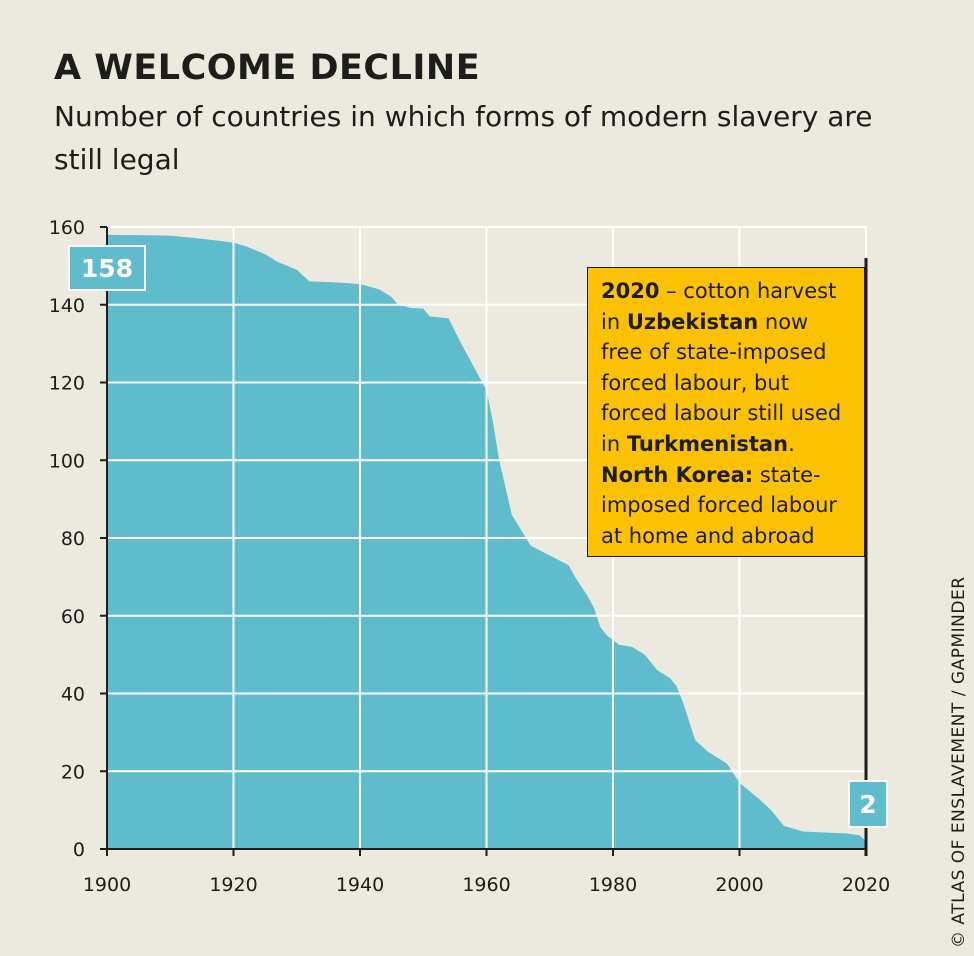 The height and width of the screenshot is (956, 974). Describe the element at coordinates (739, 885) in the screenshot. I see `x-tick-label: 2000` at that location.